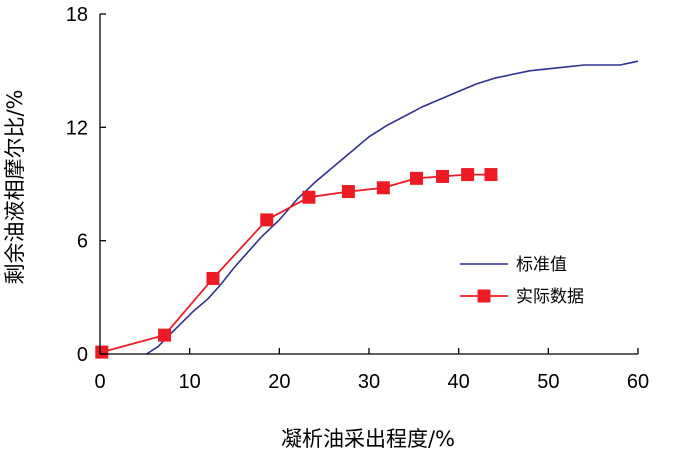 This screenshot has height=453, width=700. Describe the element at coordinates (541, 265) in the screenshot. I see `legend-label-1: 标准值` at that location.